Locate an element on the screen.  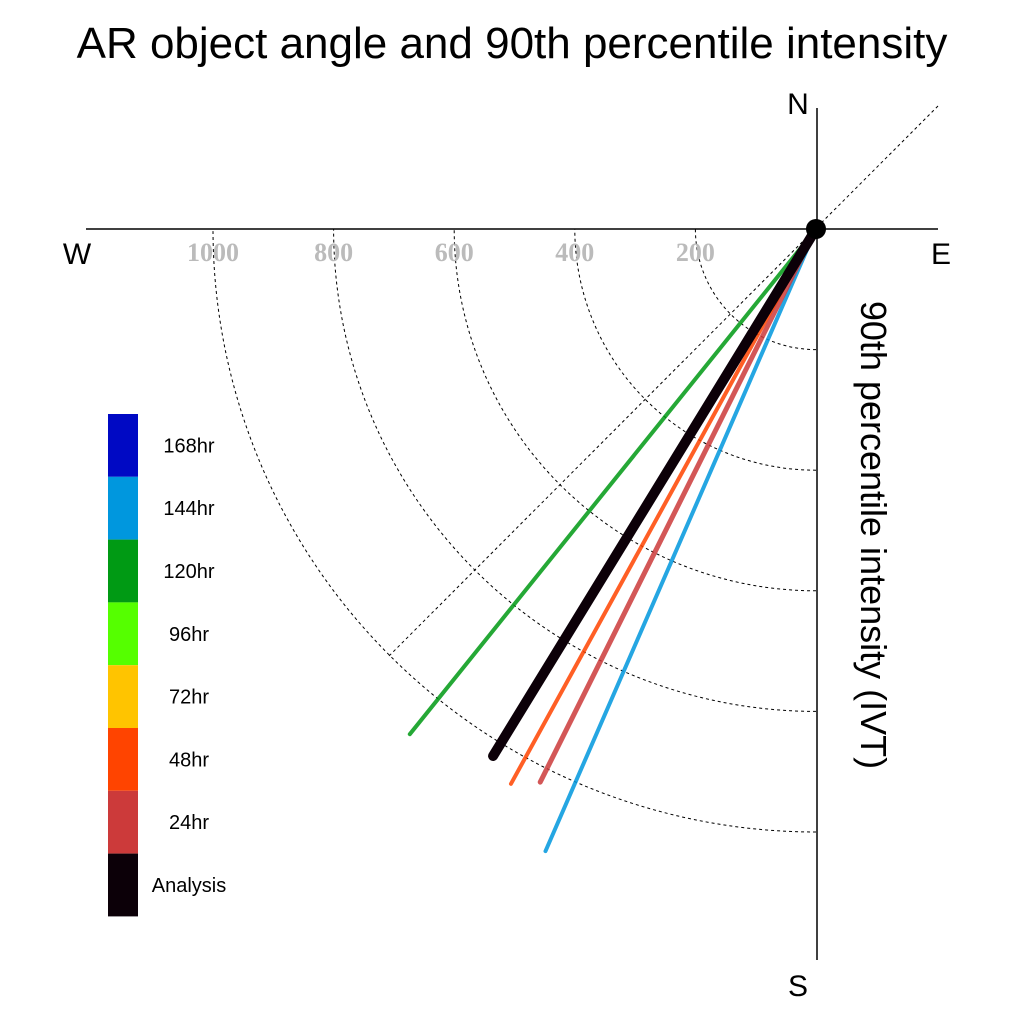
legend-label-analysis: Analysis is located at coordinates (189, 886).